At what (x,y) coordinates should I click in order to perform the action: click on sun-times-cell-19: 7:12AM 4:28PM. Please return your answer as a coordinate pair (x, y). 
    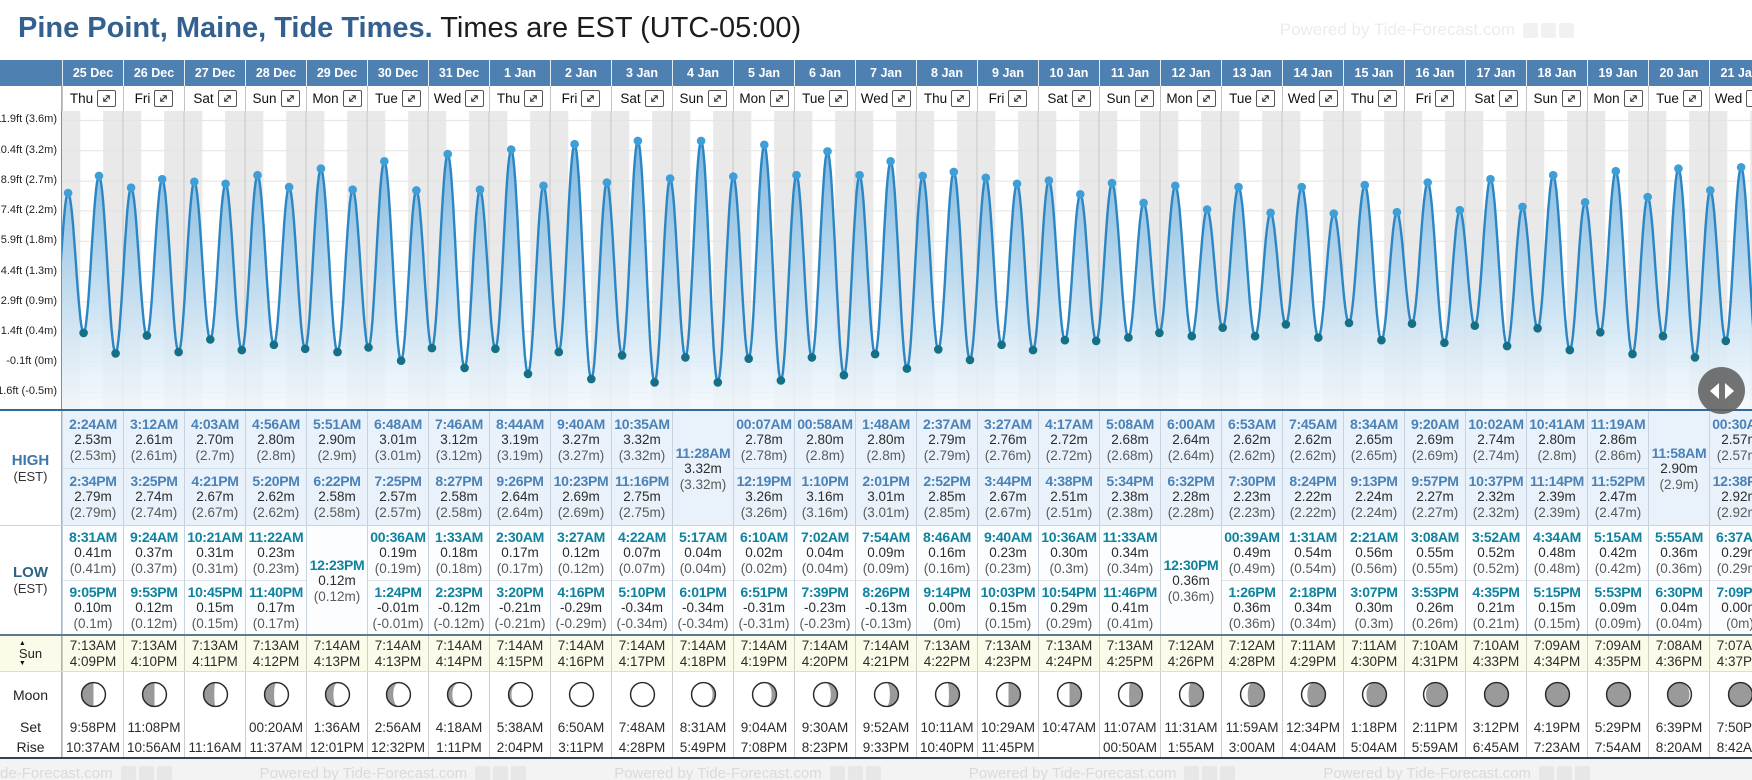
    Looking at the image, I should click on (1251, 653).